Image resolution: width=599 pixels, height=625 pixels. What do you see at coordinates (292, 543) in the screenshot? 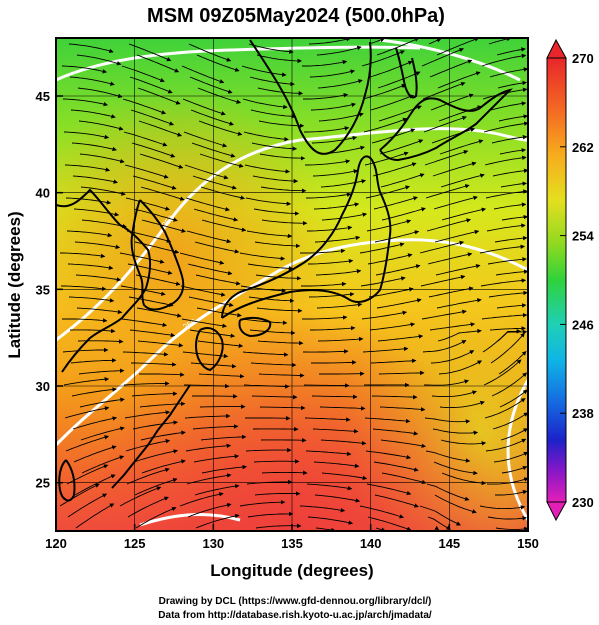
I see `x-tick-label: 135` at bounding box center [292, 543].